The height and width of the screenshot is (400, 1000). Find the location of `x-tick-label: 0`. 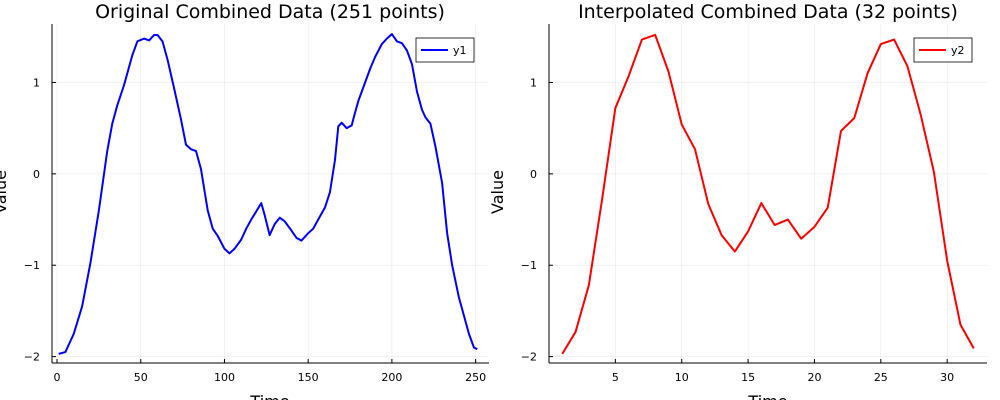

x-tick-label: 0 is located at coordinates (57, 377).